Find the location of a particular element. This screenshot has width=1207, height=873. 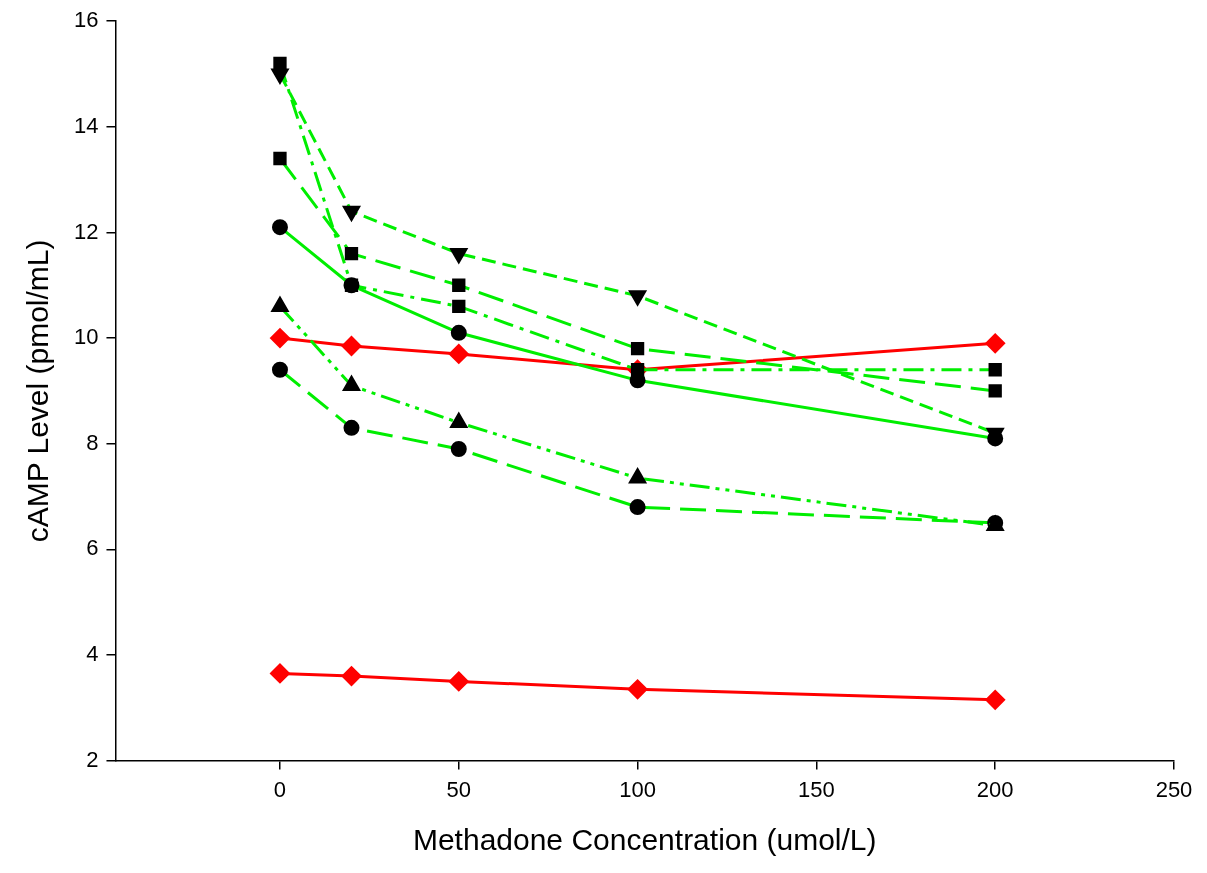

y-tick-label: 6 is located at coordinates (92, 548).